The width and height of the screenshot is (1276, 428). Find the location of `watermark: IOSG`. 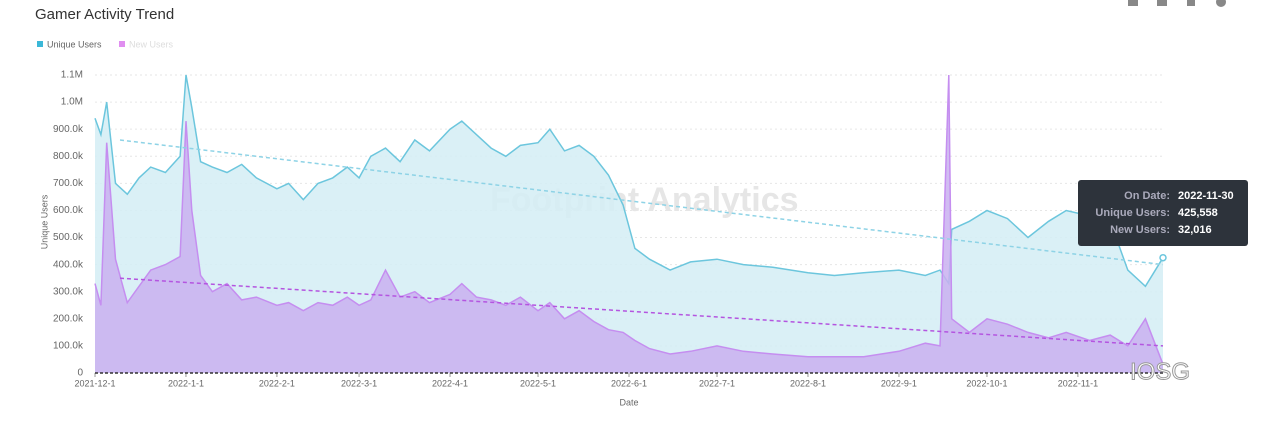

watermark: IOSG is located at coordinates (1160, 371).